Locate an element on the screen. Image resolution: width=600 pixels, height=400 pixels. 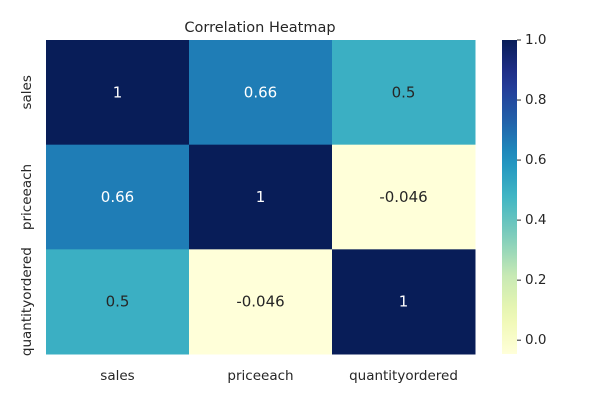
column-tick-label: quantityordered is located at coordinates (403, 376).